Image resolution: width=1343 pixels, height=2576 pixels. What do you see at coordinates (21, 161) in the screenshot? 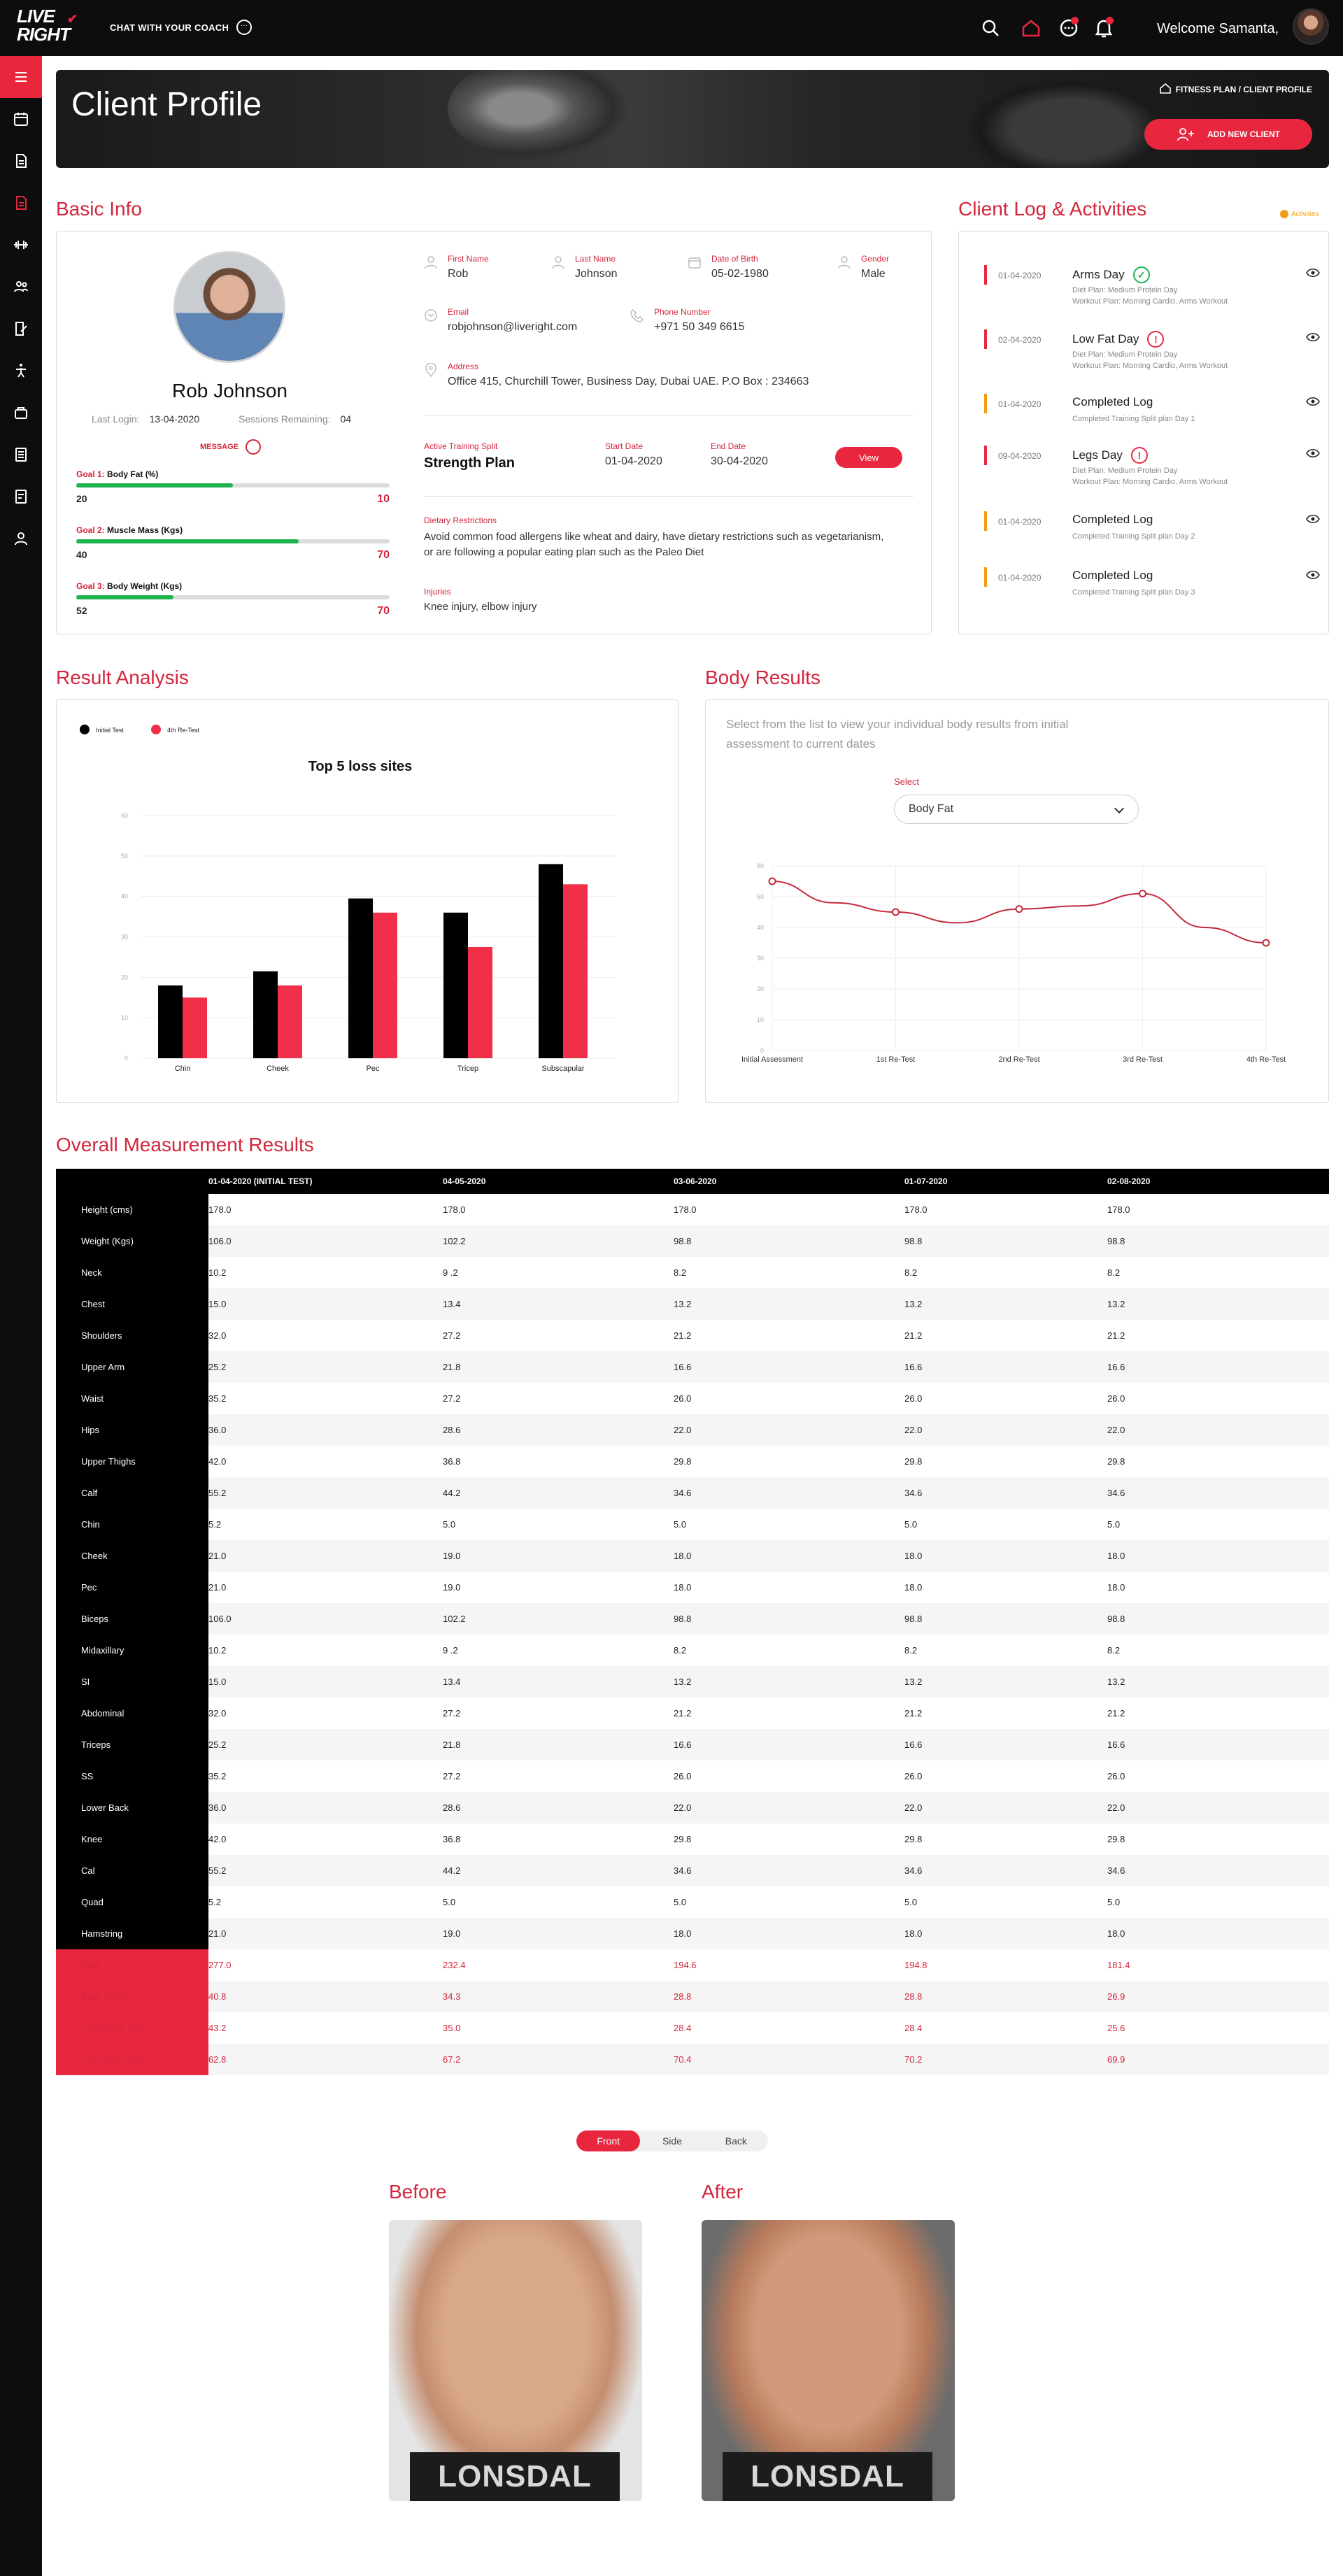
I see `document-icon` at bounding box center [21, 161].